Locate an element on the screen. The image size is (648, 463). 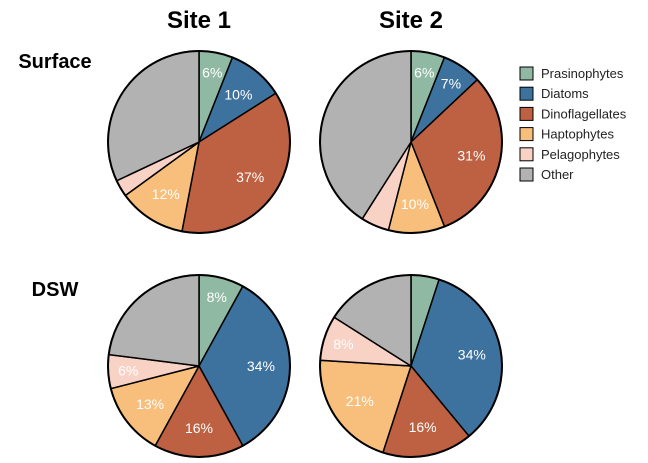
slice-label-dinoflagellates: 31% is located at coordinates (471, 156).